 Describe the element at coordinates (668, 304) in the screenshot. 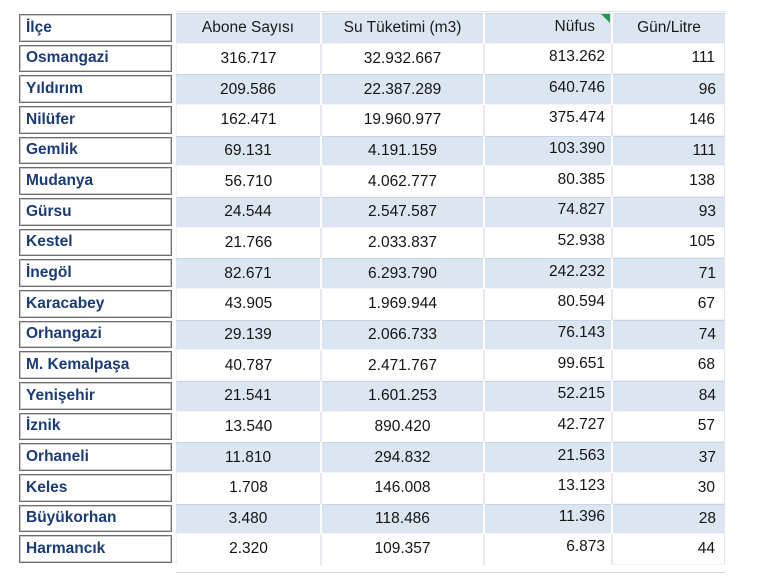

I see `cell-gun-litre: 67` at that location.